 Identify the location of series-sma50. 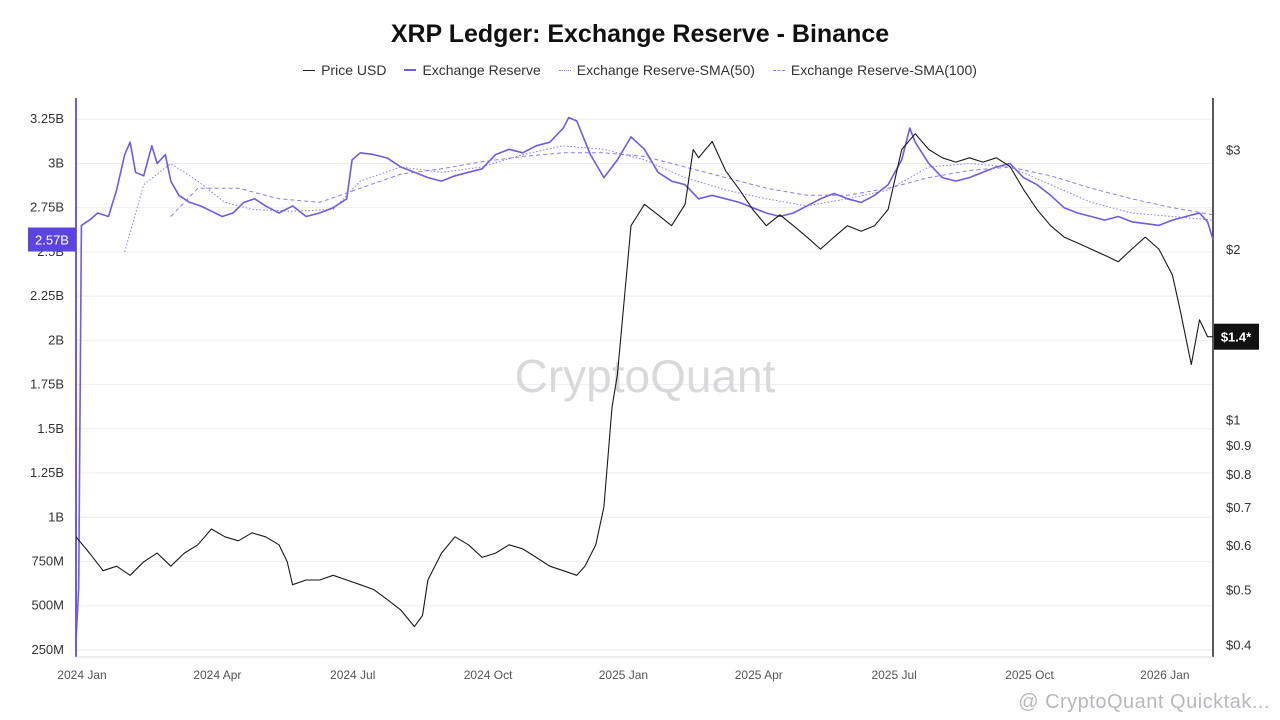
(669, 199).